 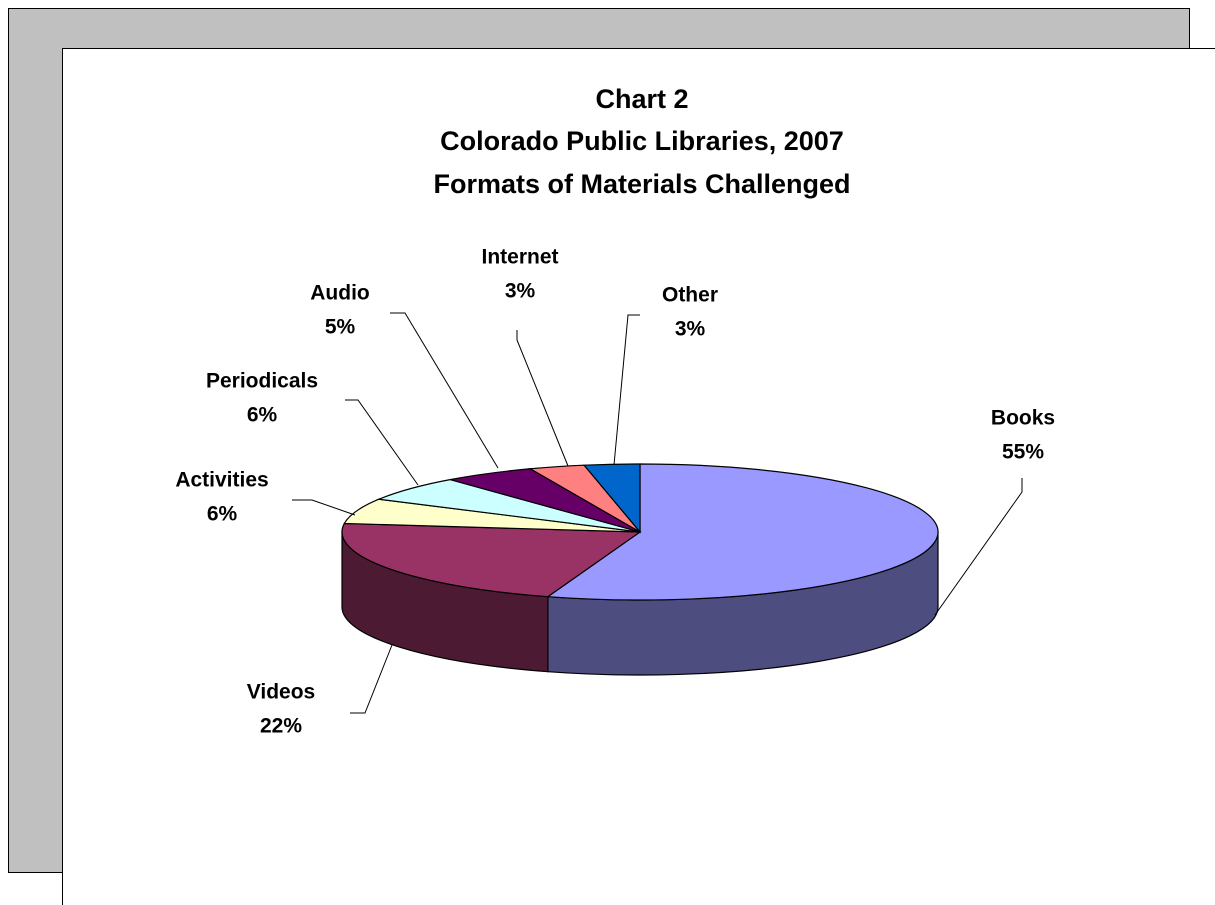 What do you see at coordinates (690, 295) in the screenshot?
I see `slice-label: Other` at bounding box center [690, 295].